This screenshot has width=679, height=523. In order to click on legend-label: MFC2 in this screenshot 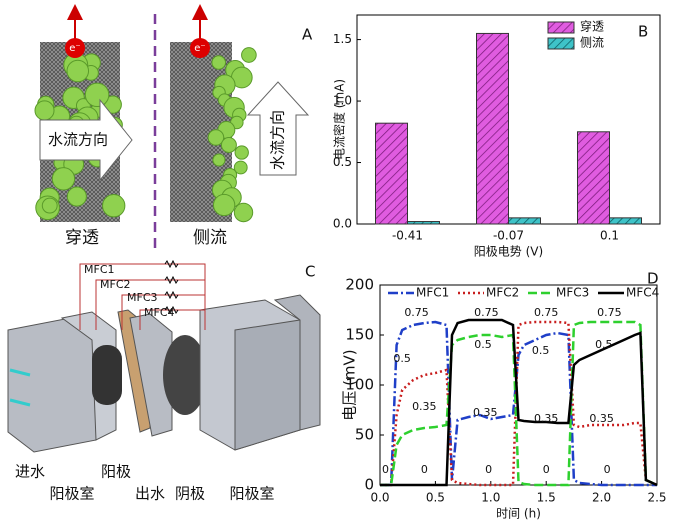, I will do `click(502, 293)`.